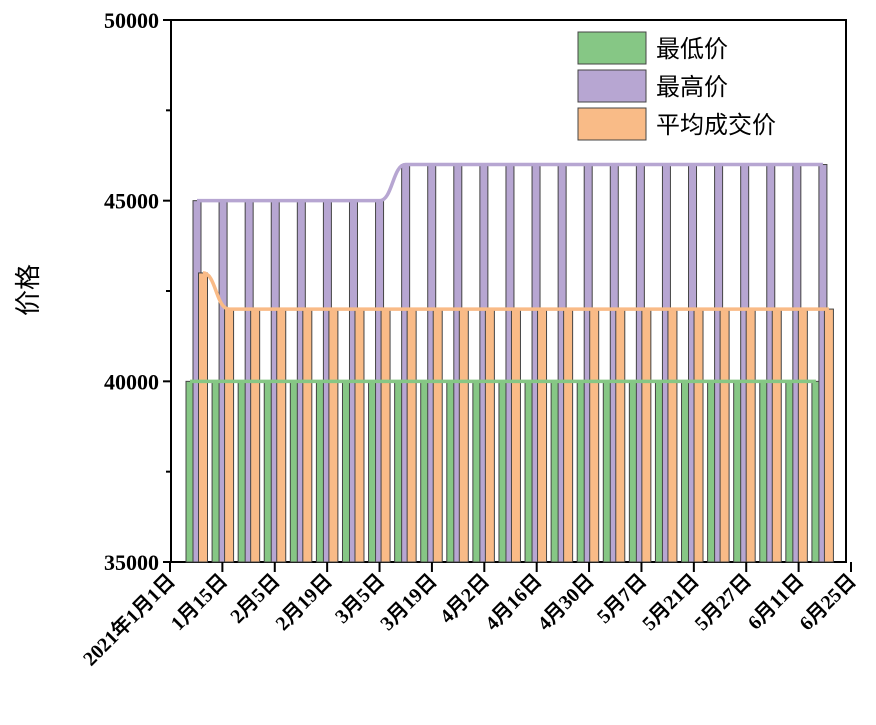  What do you see at coordinates (131, 201) in the screenshot?
I see `y-tick-label: 45000` at bounding box center [131, 201].